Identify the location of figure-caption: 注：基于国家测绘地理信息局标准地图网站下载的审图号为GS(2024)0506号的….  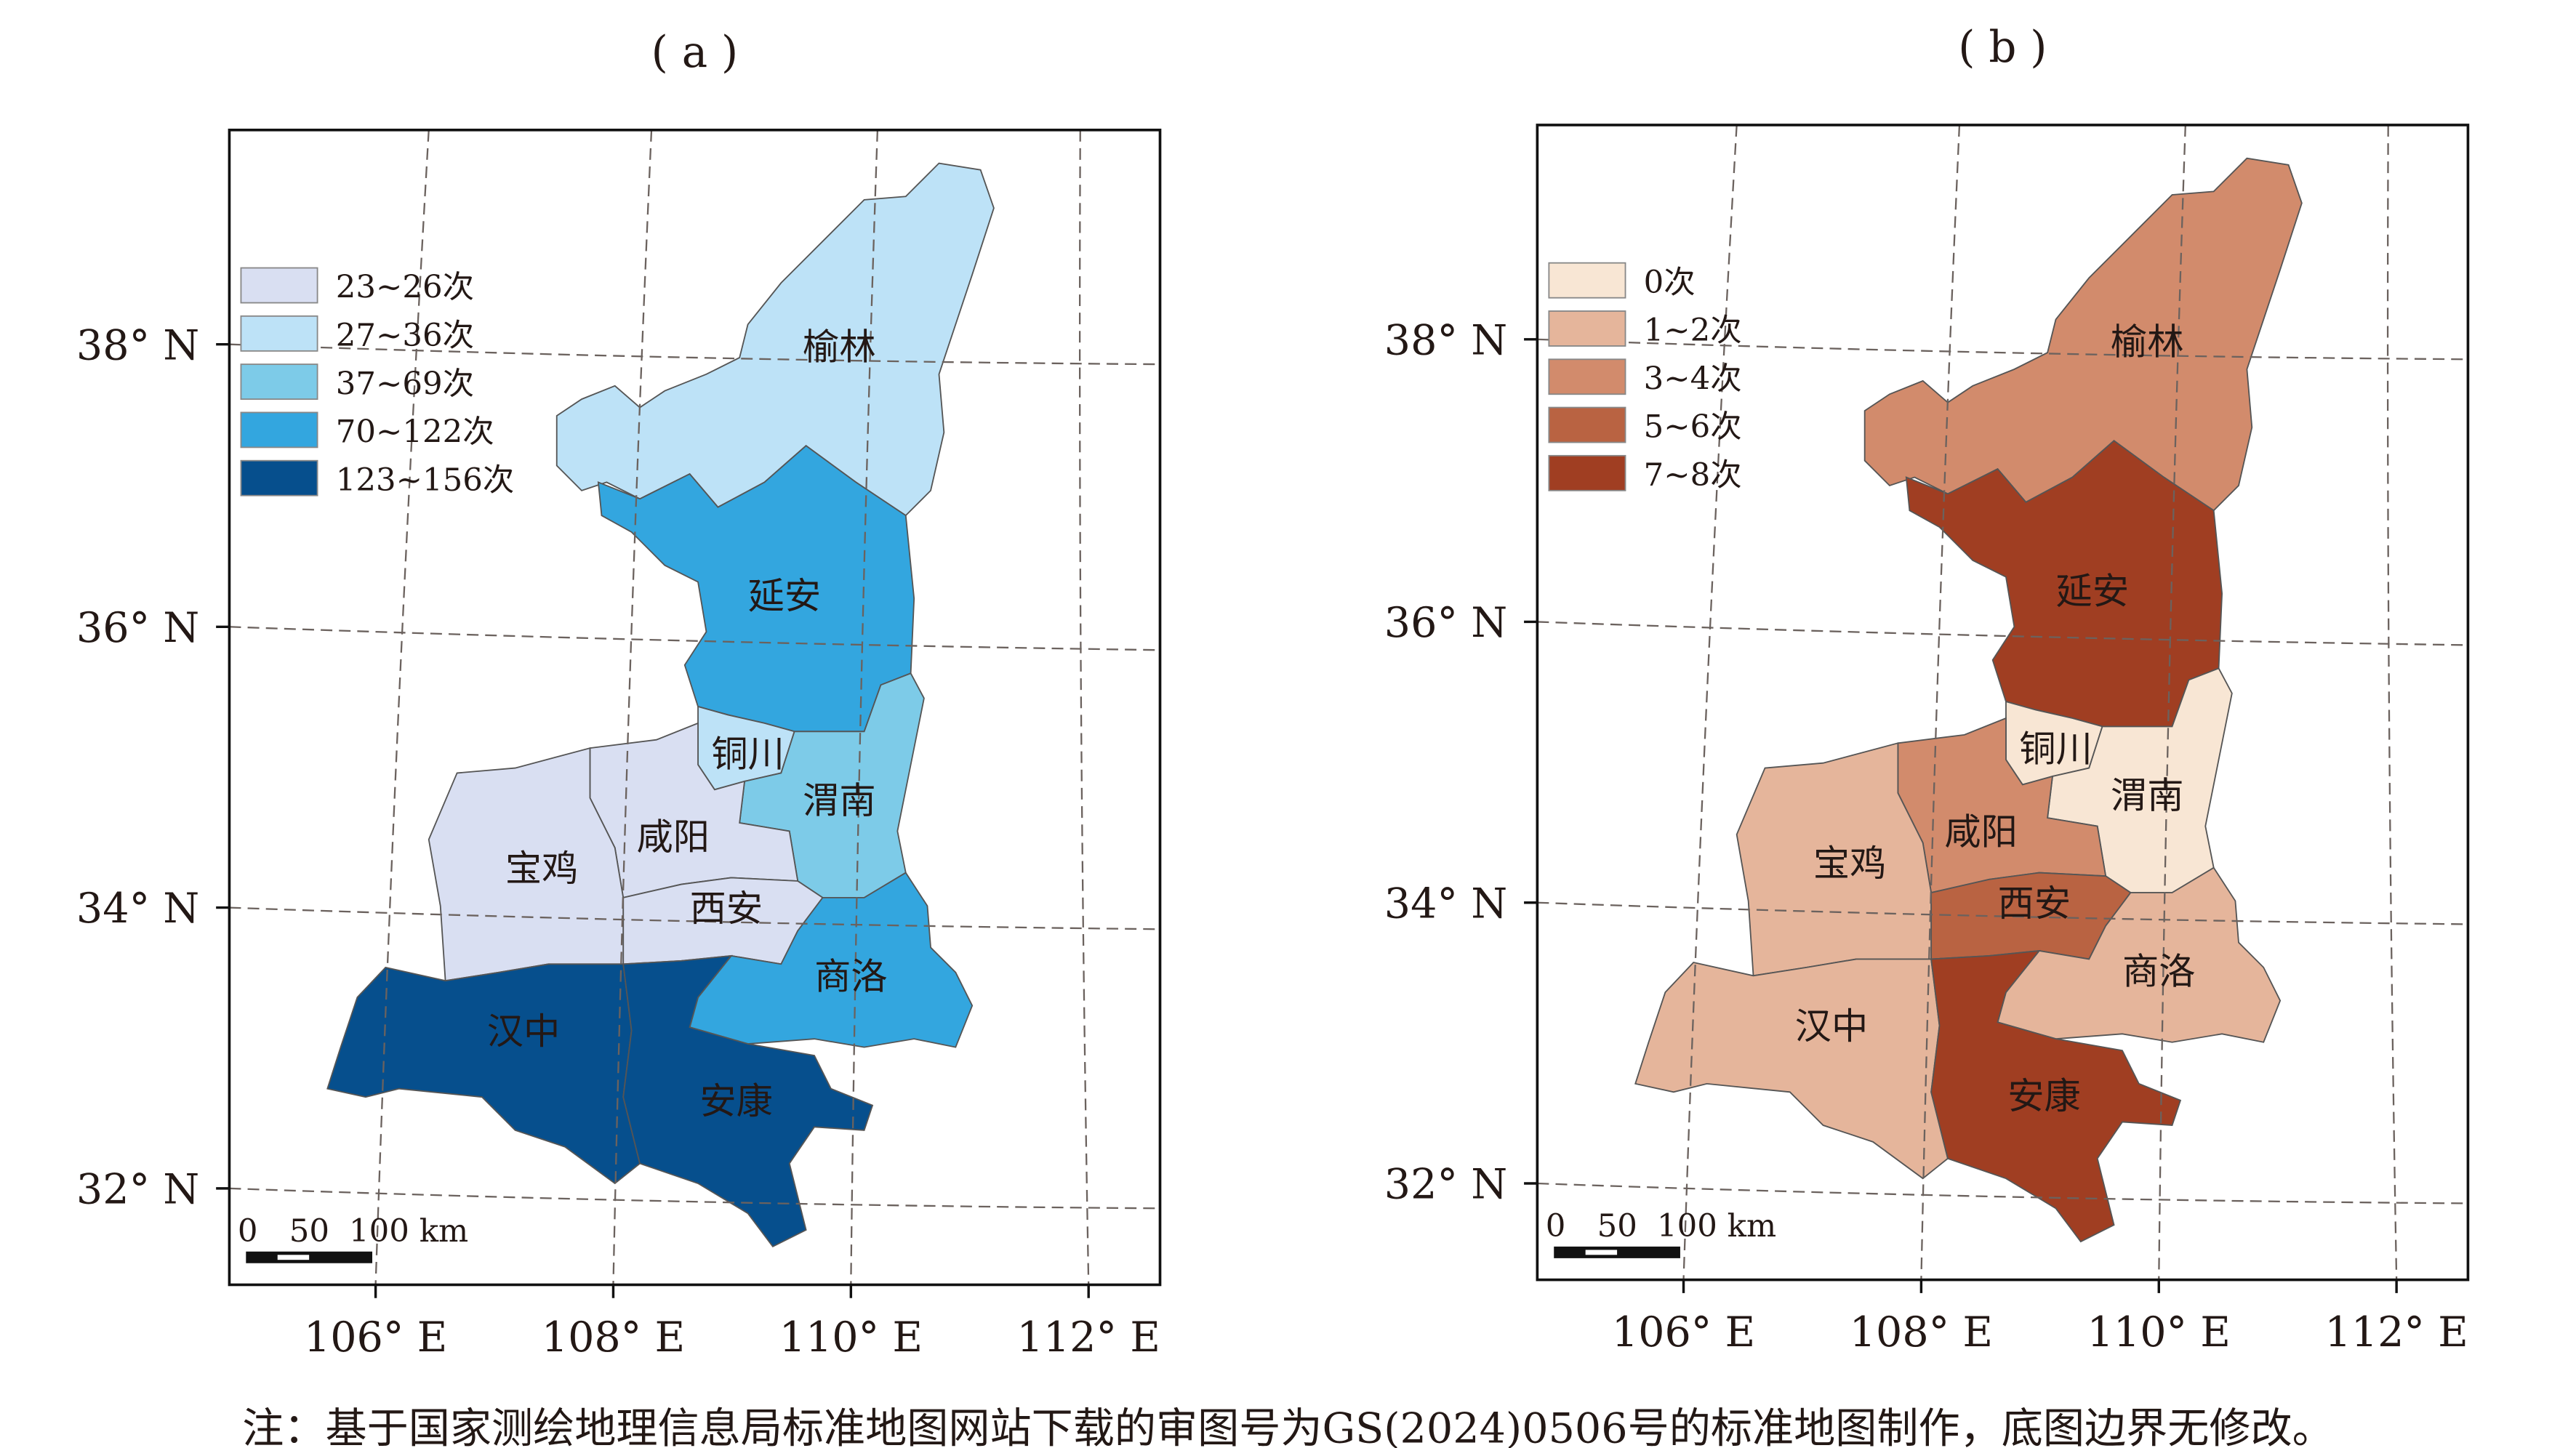
(1287, 1426).